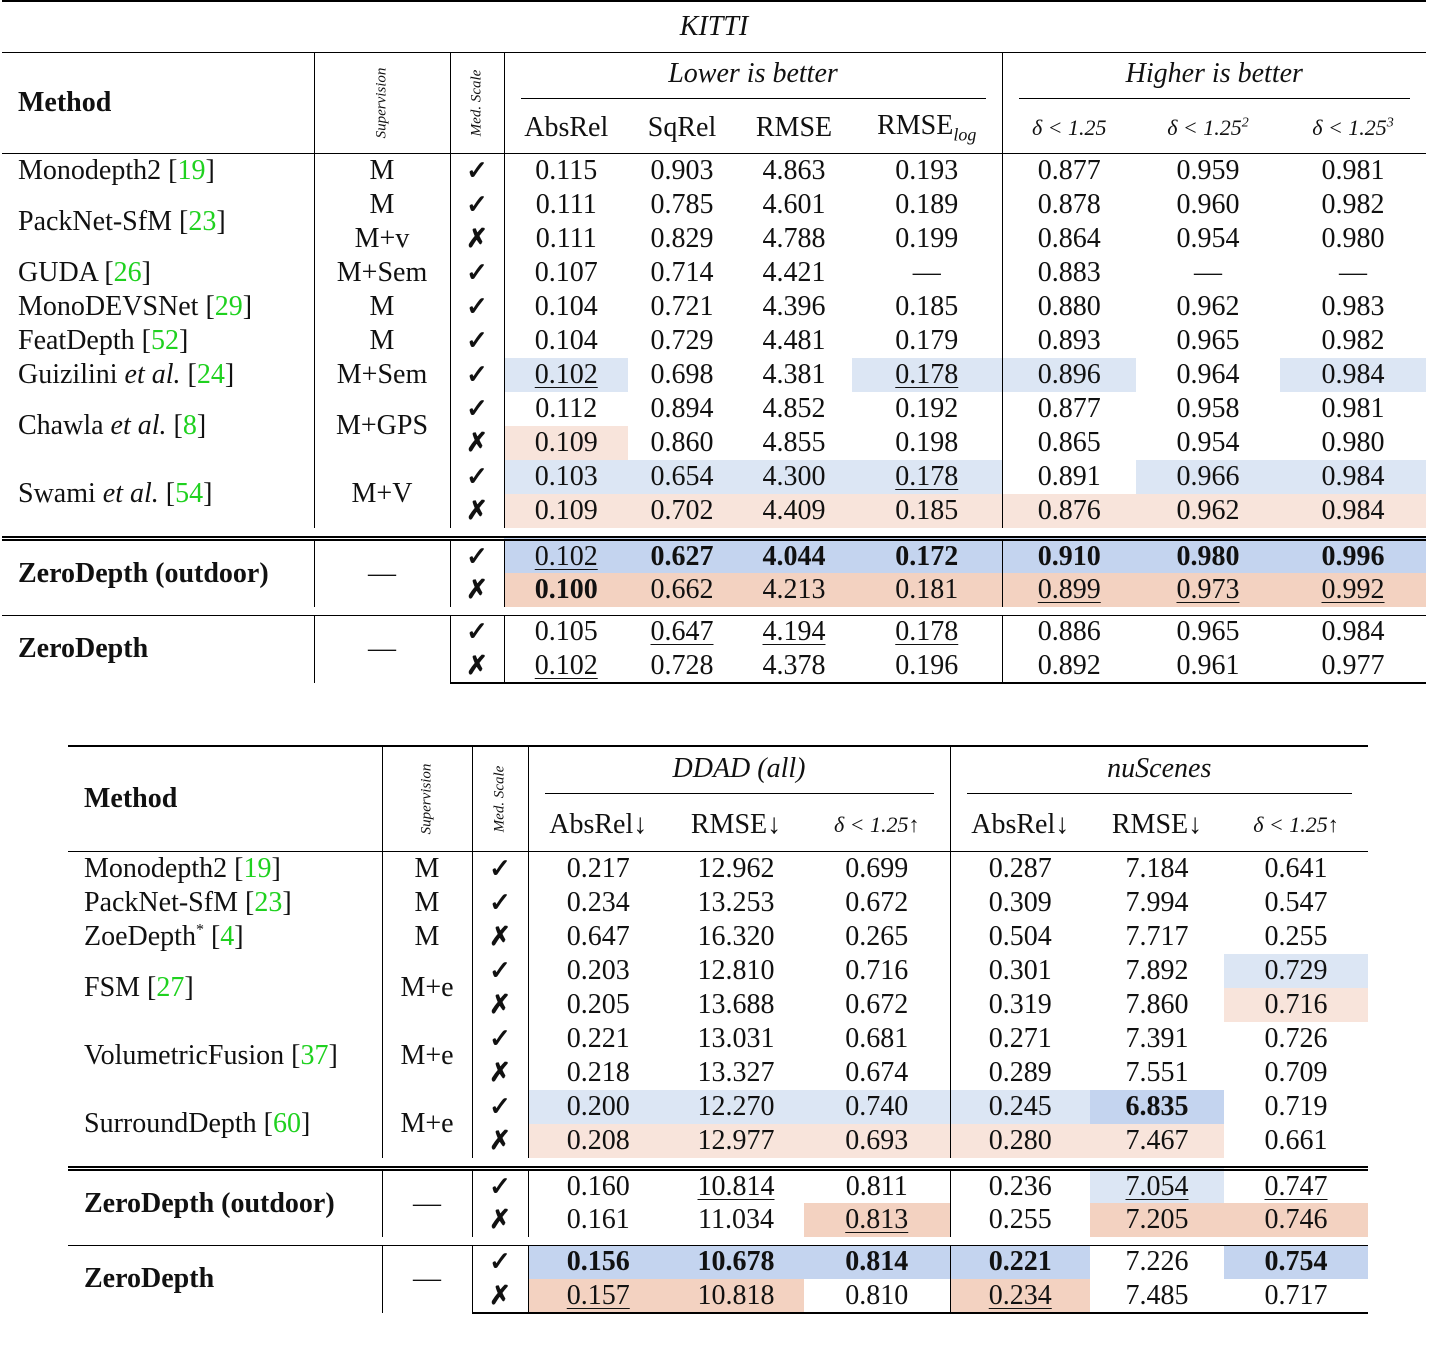  Describe the element at coordinates (158, 272) in the screenshot. I see `method-cell: GUDA [26]` at that location.